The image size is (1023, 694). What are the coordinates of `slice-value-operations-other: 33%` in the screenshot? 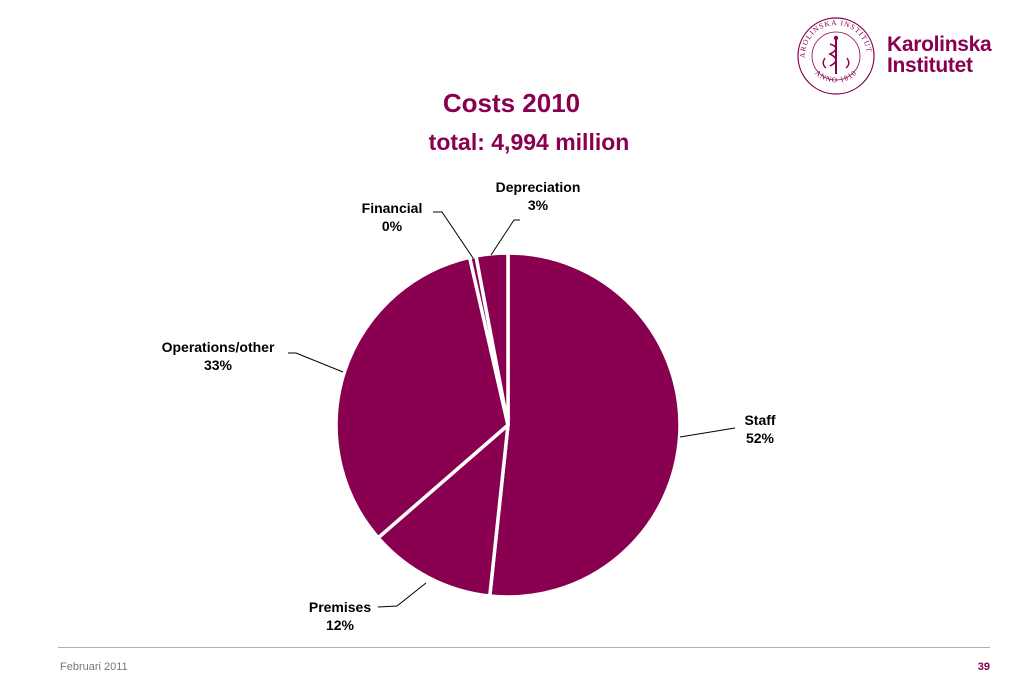 It's located at (218, 365).